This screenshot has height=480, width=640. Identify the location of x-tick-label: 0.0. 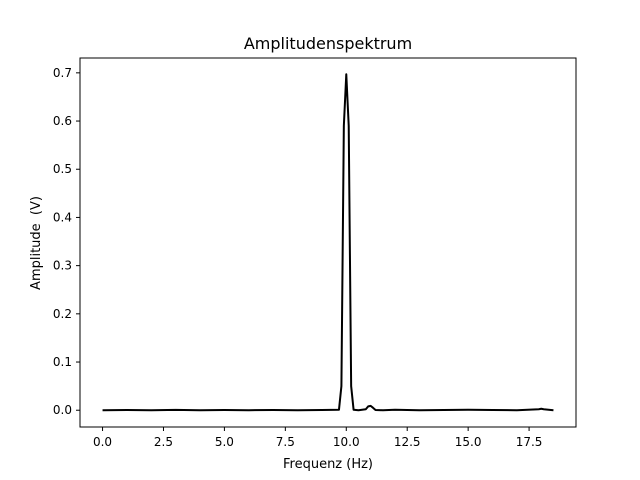
(102, 442).